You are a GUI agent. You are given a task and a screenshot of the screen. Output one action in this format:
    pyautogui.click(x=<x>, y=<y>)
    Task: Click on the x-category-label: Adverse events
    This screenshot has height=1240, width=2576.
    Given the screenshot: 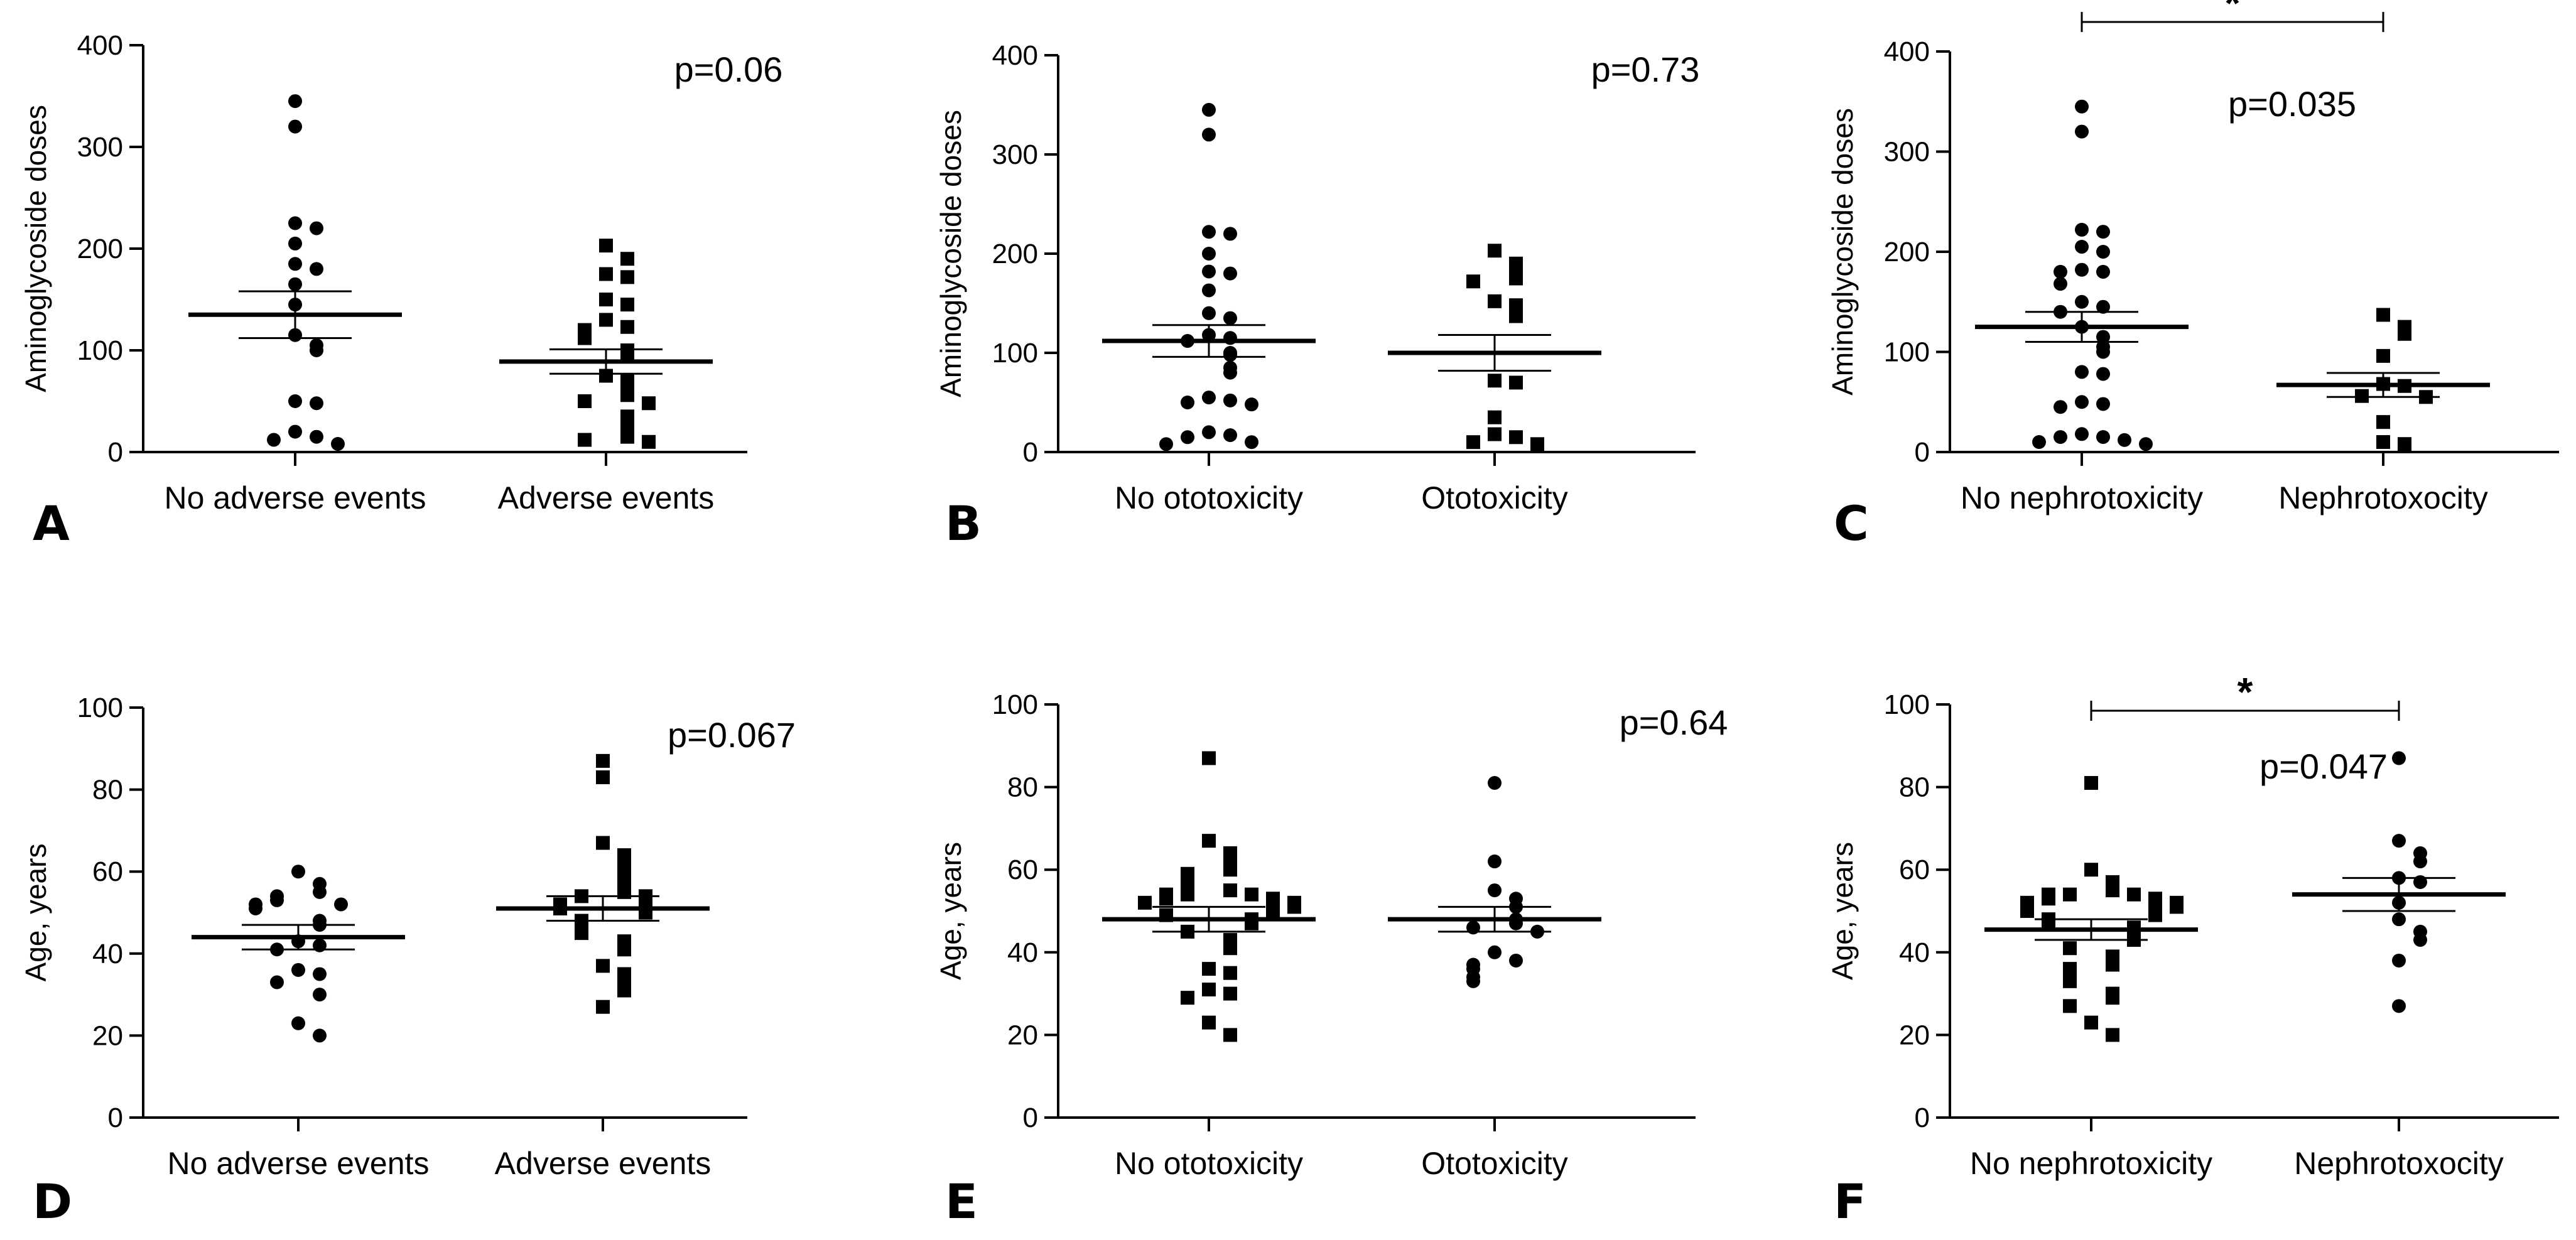 What is the action you would take?
    pyautogui.click(x=607, y=498)
    